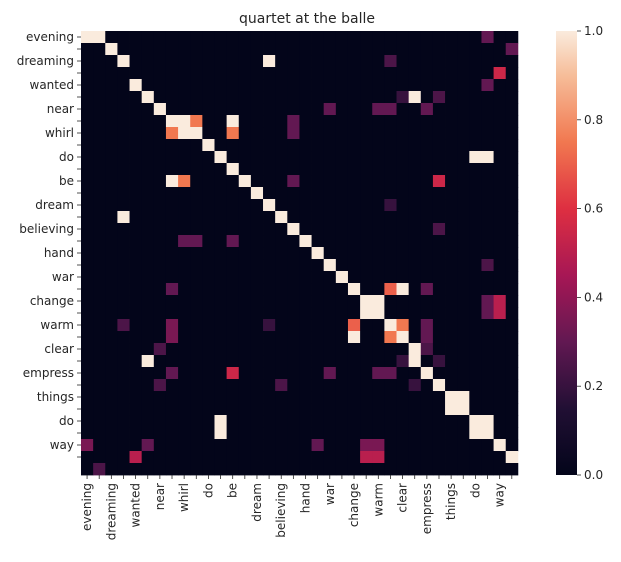 The image size is (621, 562). I want to click on colorbar-tick-label: 0.8, so click(593, 120).